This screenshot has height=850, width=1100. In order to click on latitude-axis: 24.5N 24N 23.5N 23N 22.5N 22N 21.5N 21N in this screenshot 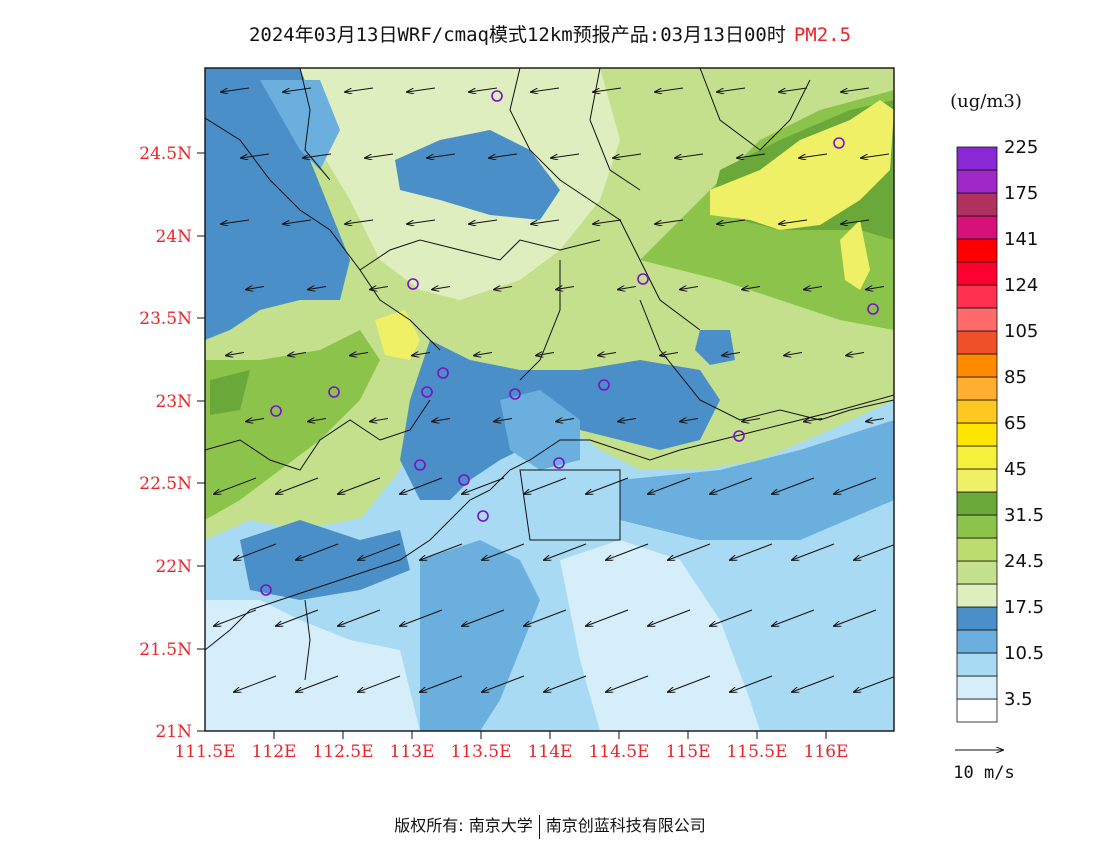, I will do `click(165, 443)`.